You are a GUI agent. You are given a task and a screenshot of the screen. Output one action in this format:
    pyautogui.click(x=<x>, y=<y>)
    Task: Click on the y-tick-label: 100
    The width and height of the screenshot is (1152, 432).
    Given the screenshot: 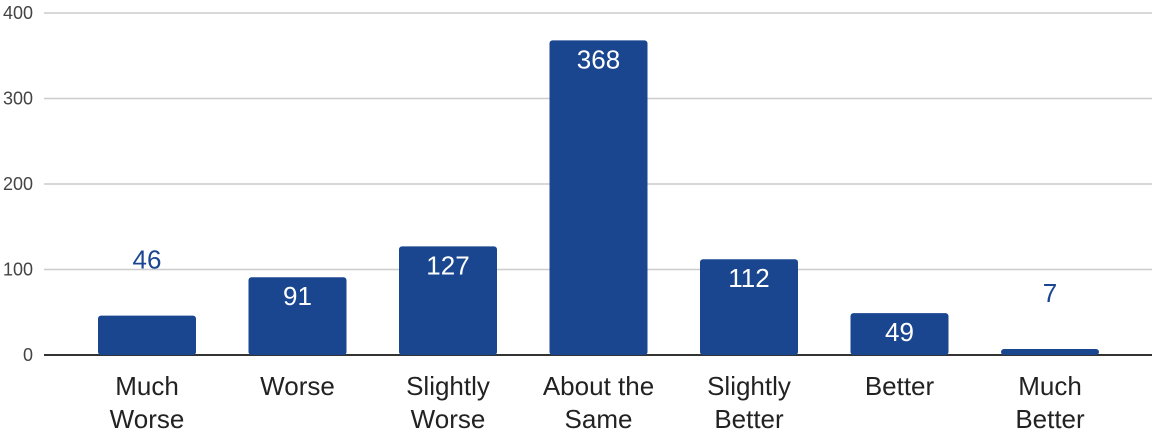 What is the action you would take?
    pyautogui.click(x=18, y=270)
    